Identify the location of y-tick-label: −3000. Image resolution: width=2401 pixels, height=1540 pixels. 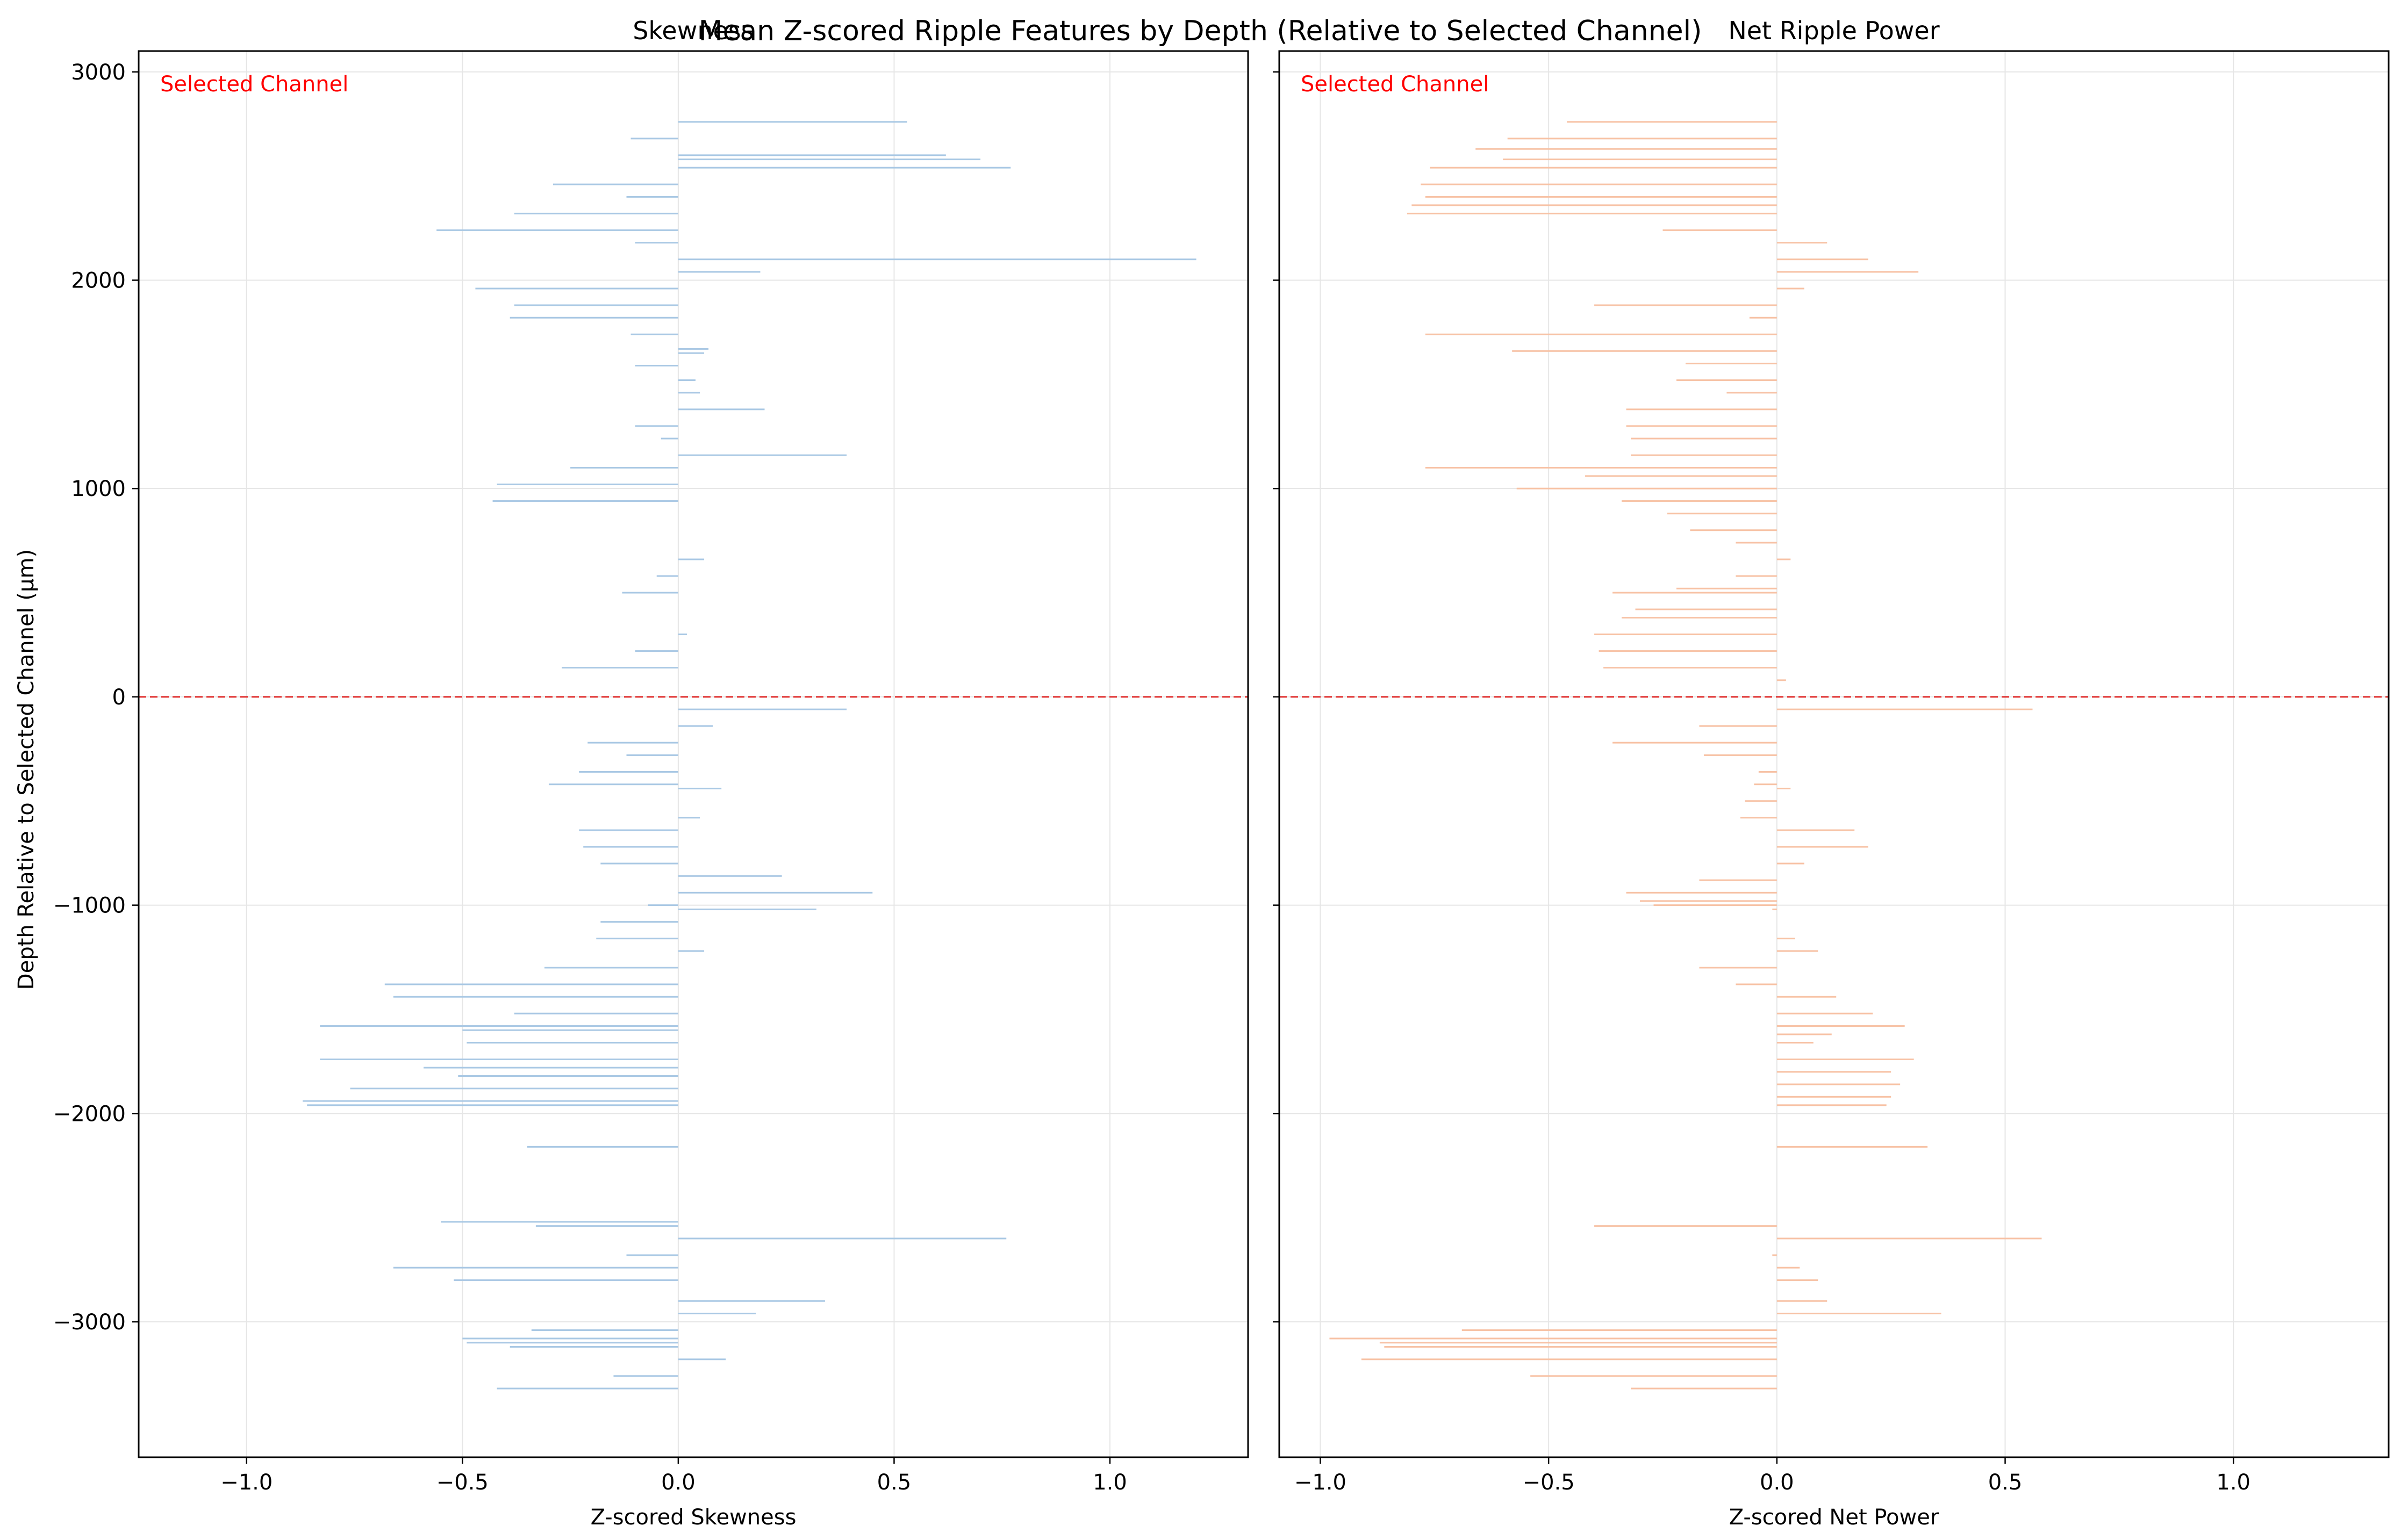
(89, 1323).